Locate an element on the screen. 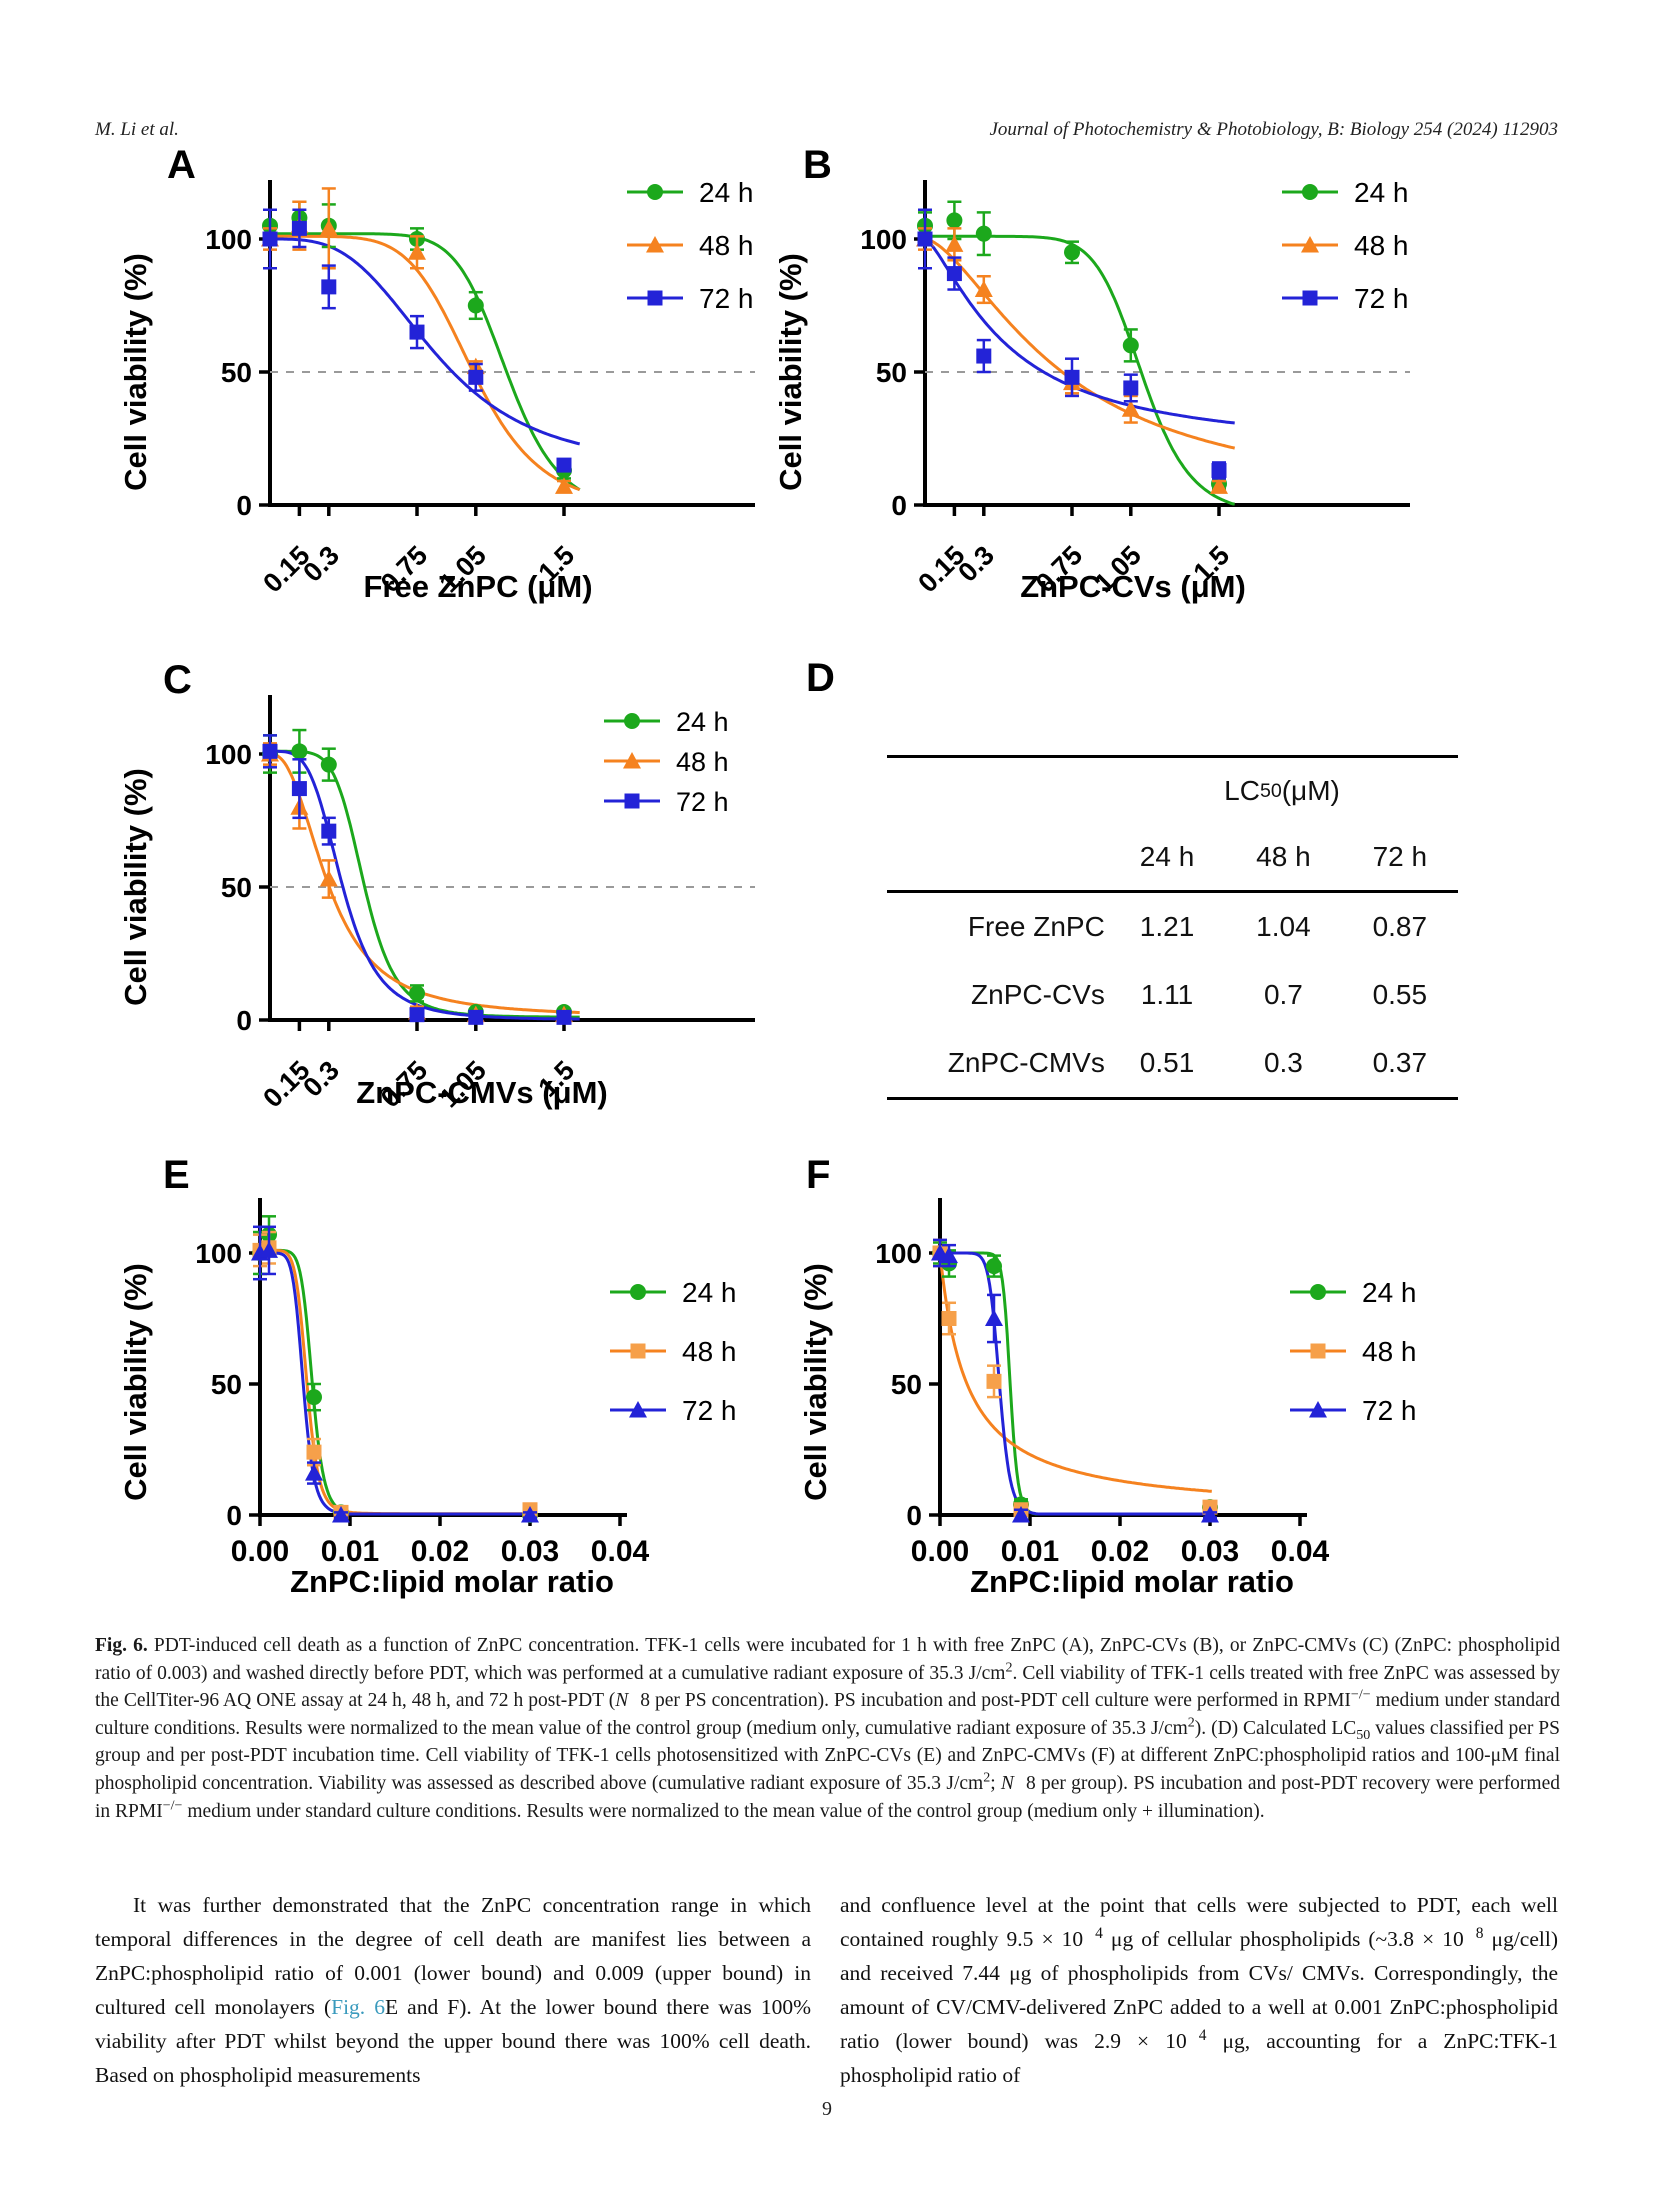 The image size is (1654, 2205). col-header-72h: 72 h is located at coordinates (1400, 856).